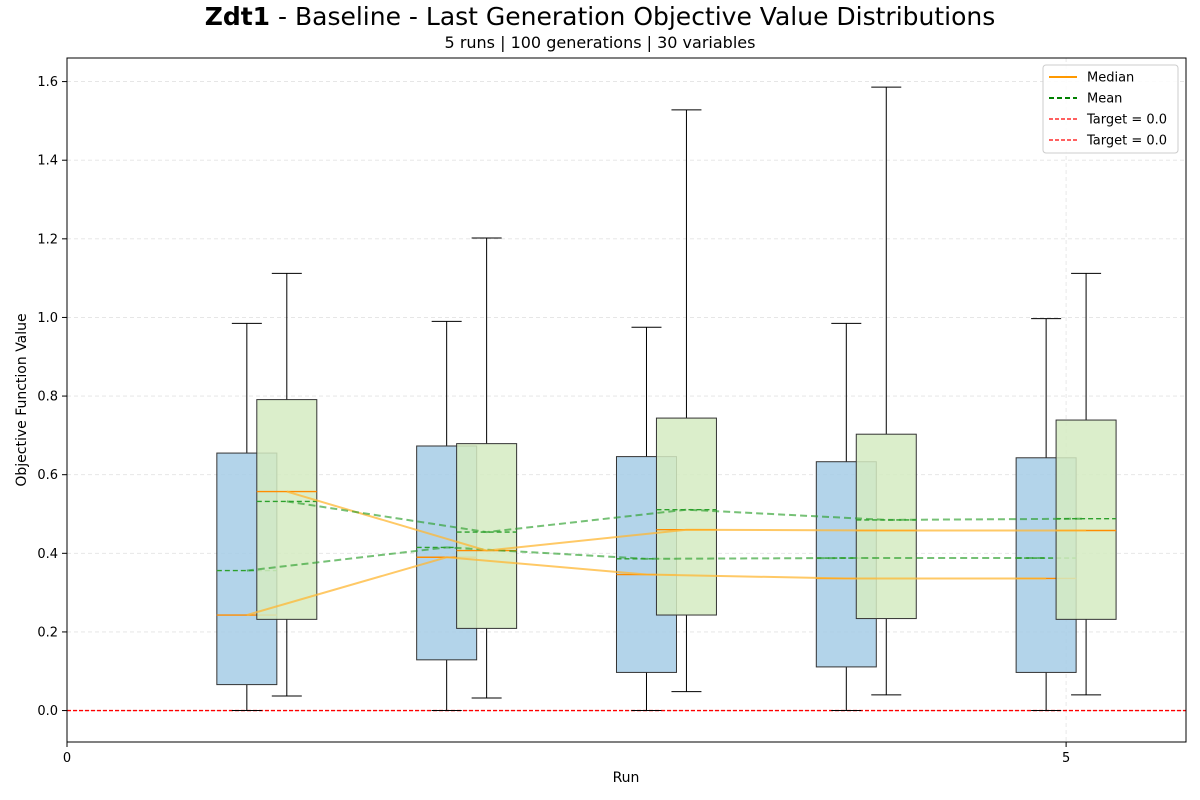 This screenshot has height=800, width=1200. I want to click on legend-box, so click(1110, 109).